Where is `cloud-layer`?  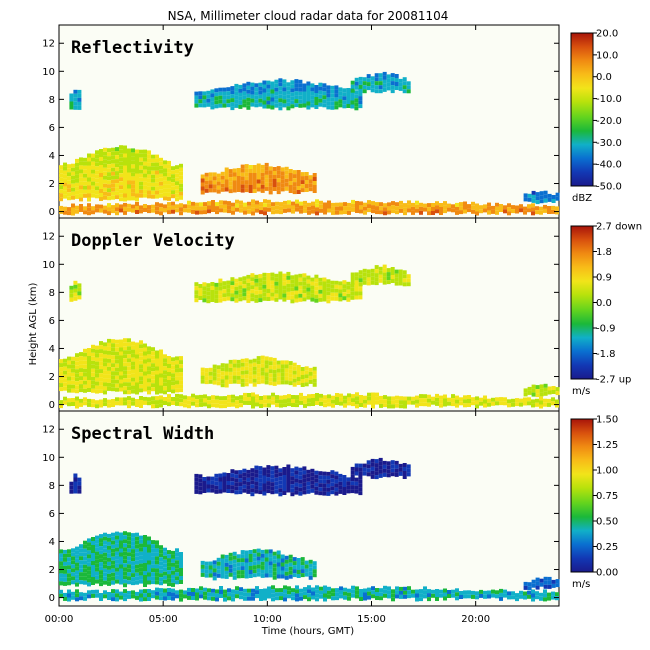 cloud-layer is located at coordinates (541, 583).